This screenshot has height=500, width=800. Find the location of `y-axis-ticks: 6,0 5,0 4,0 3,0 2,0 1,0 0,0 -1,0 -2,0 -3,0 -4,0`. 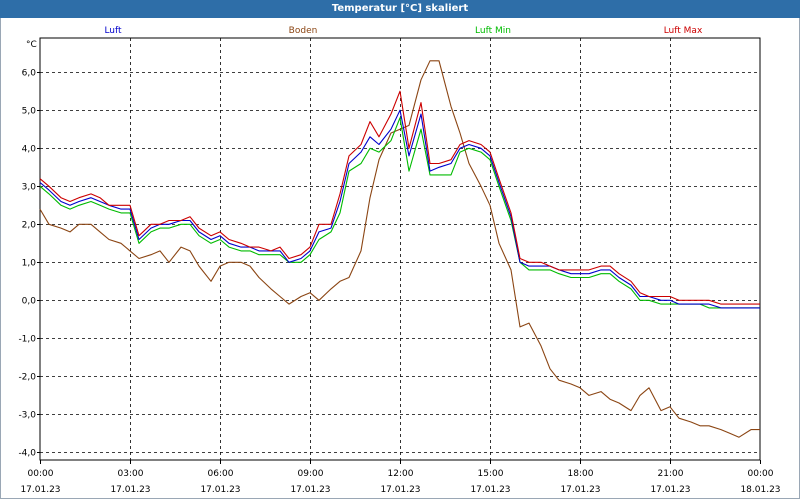

y-axis-ticks: 6,0 5,0 4,0 3,0 2,0 1,0 0,0 -1,0 -2,0 -3,0 -4,0 is located at coordinates (29, 264).